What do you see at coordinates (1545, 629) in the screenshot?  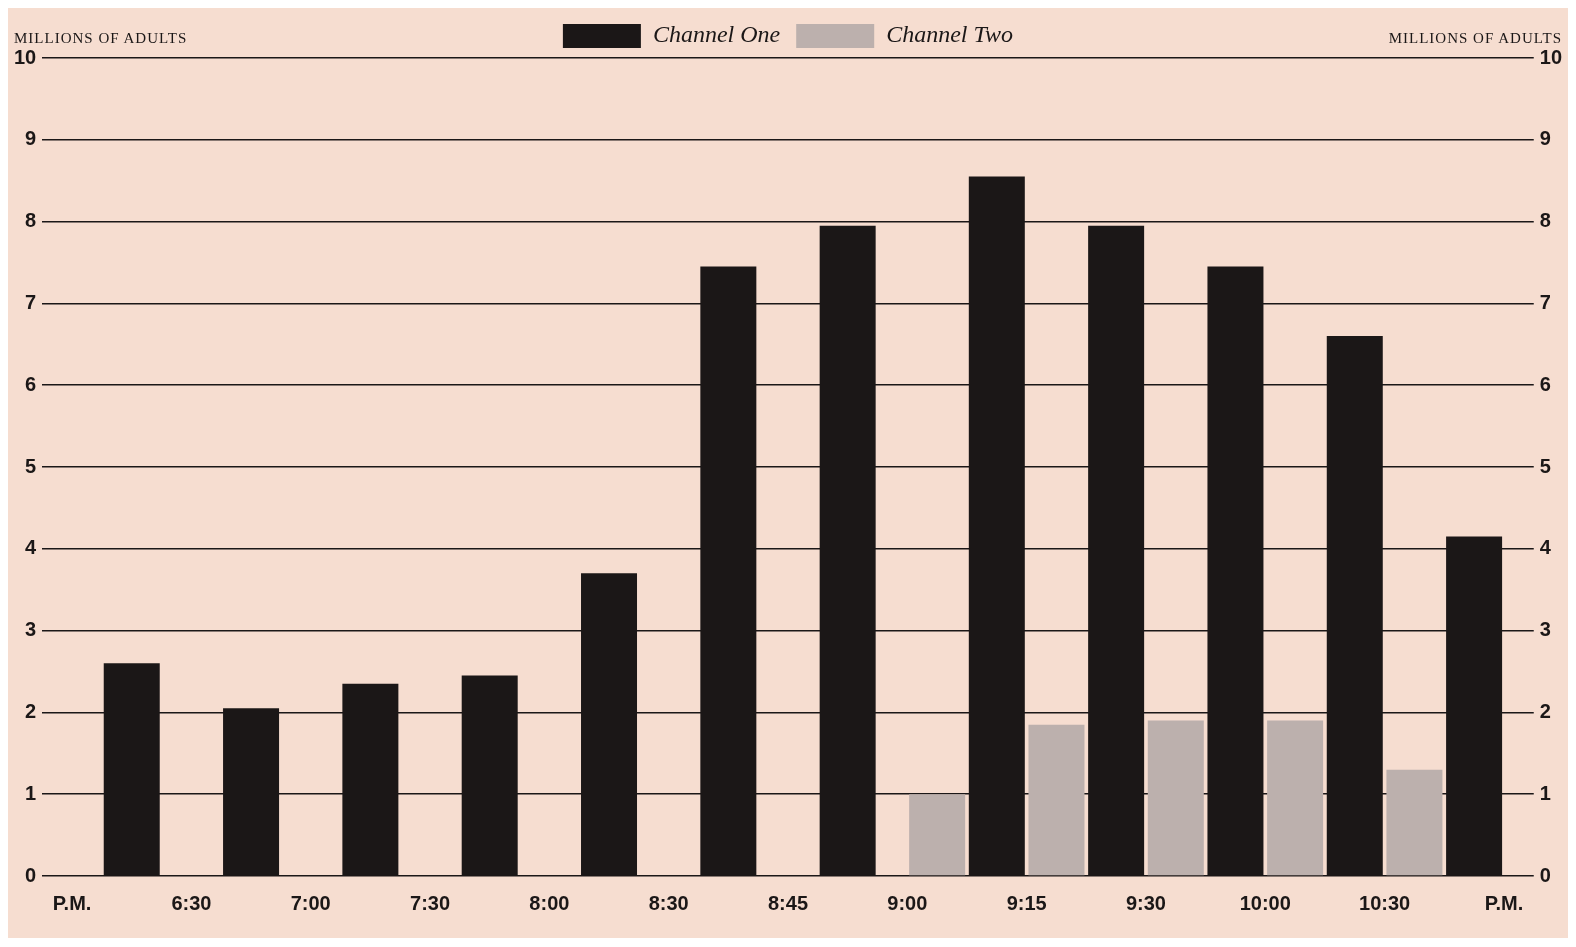 I see `y2-tick-label: 3` at bounding box center [1545, 629].